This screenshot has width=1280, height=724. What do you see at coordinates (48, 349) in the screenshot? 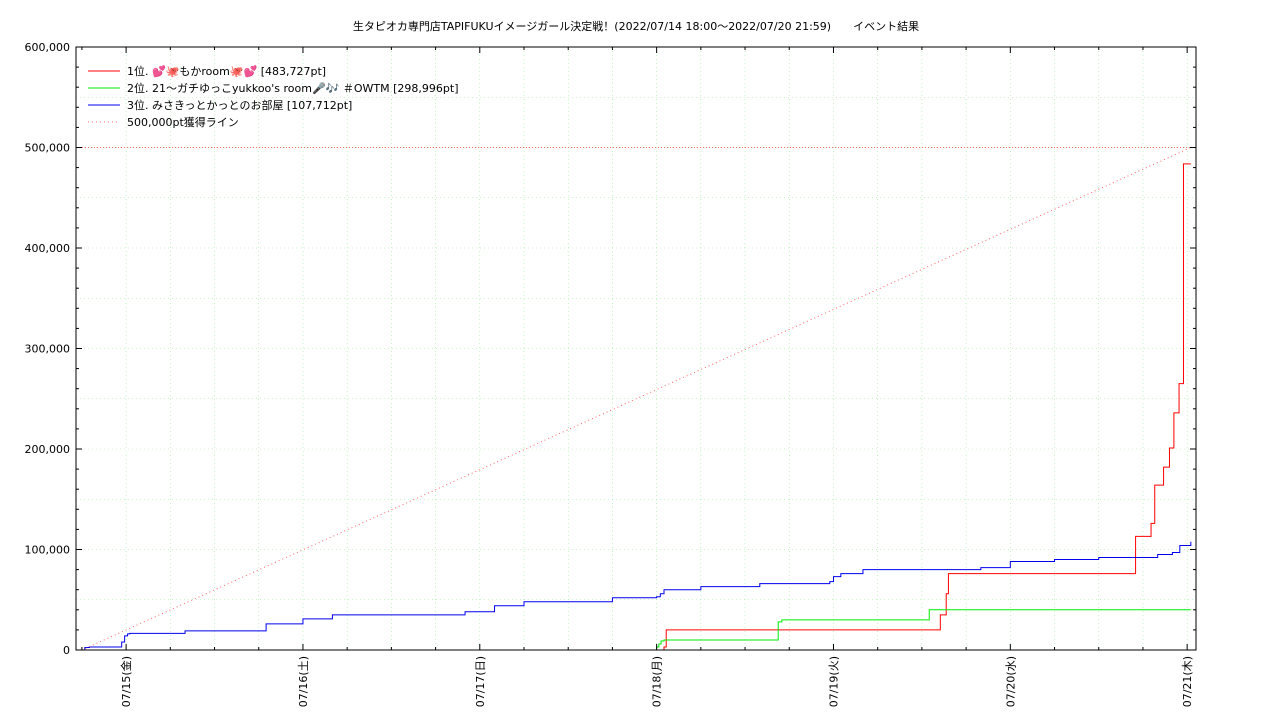
I see `y-tick-label: 300,000` at bounding box center [48, 349].